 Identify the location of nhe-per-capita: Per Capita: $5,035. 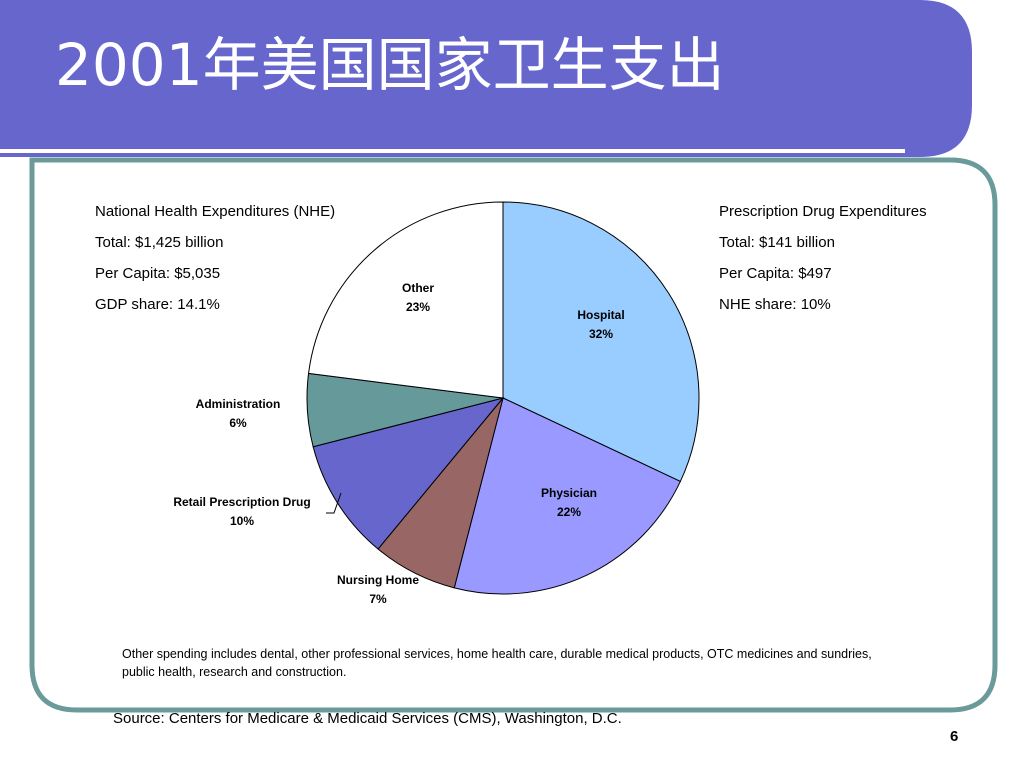
(158, 273).